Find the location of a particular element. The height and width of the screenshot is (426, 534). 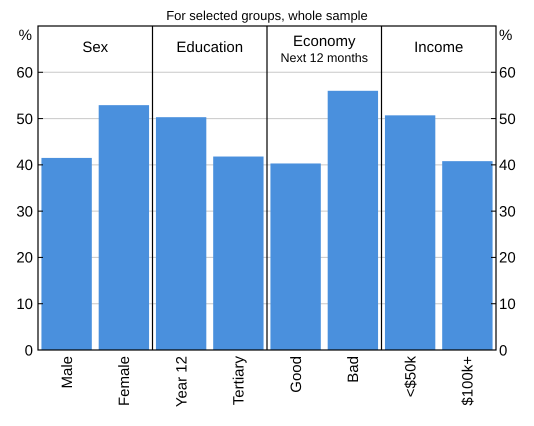

x-tick-label: $100k+ is located at coordinates (468, 381).